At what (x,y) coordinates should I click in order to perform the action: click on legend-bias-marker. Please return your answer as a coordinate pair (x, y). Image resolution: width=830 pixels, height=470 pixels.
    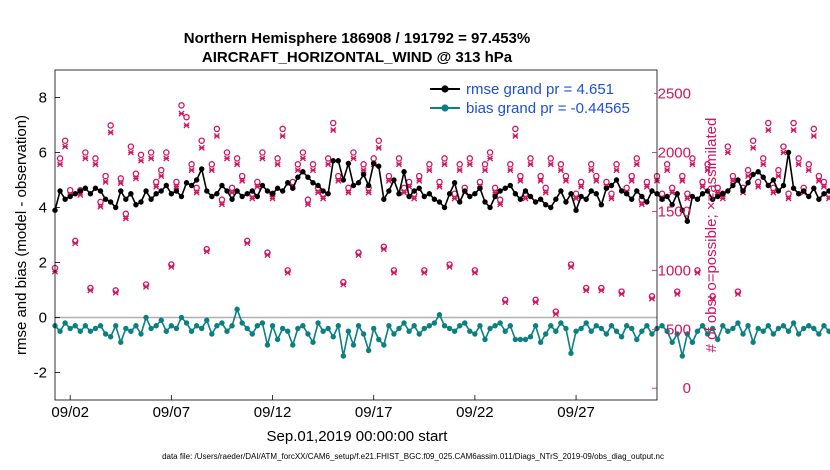
    Looking at the image, I should click on (445, 108).